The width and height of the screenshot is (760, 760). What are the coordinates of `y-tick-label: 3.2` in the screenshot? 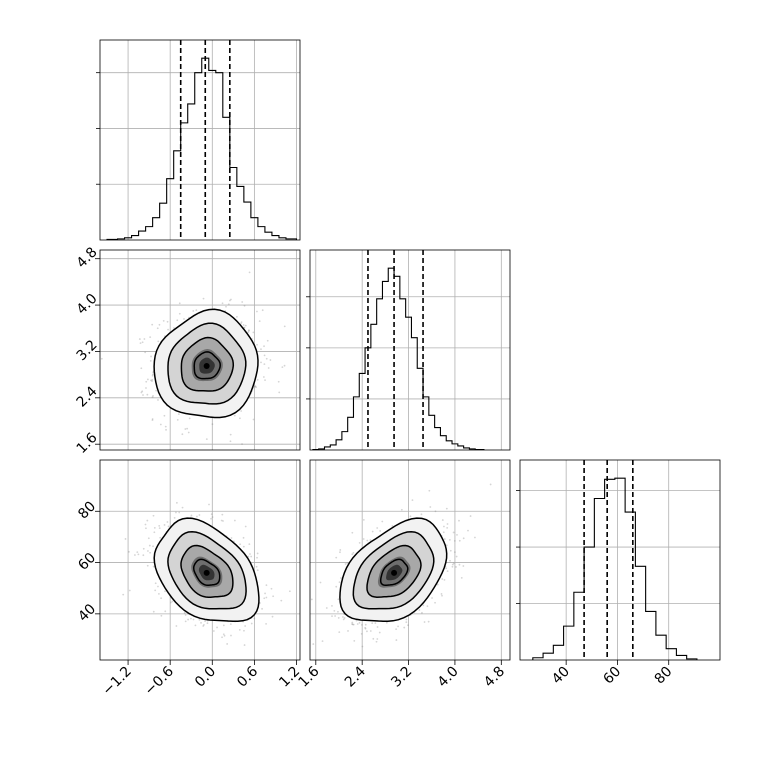 It's located at (87, 350).